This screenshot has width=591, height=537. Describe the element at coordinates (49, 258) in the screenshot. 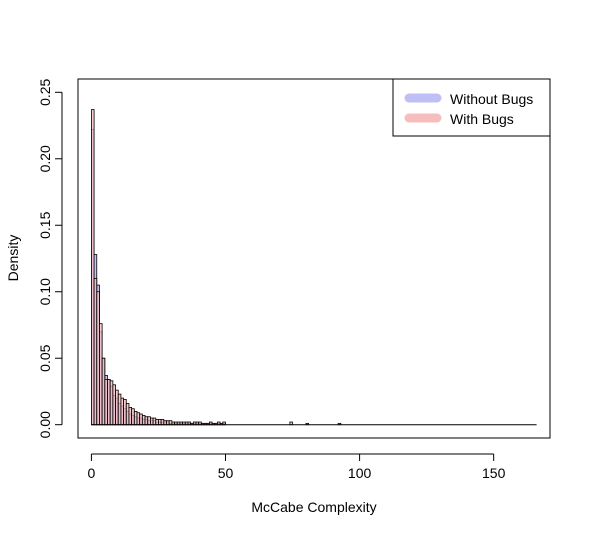

I see `y-ticks: 0.00 0.05 0.10 0.15 0.20 0.25` at that location.